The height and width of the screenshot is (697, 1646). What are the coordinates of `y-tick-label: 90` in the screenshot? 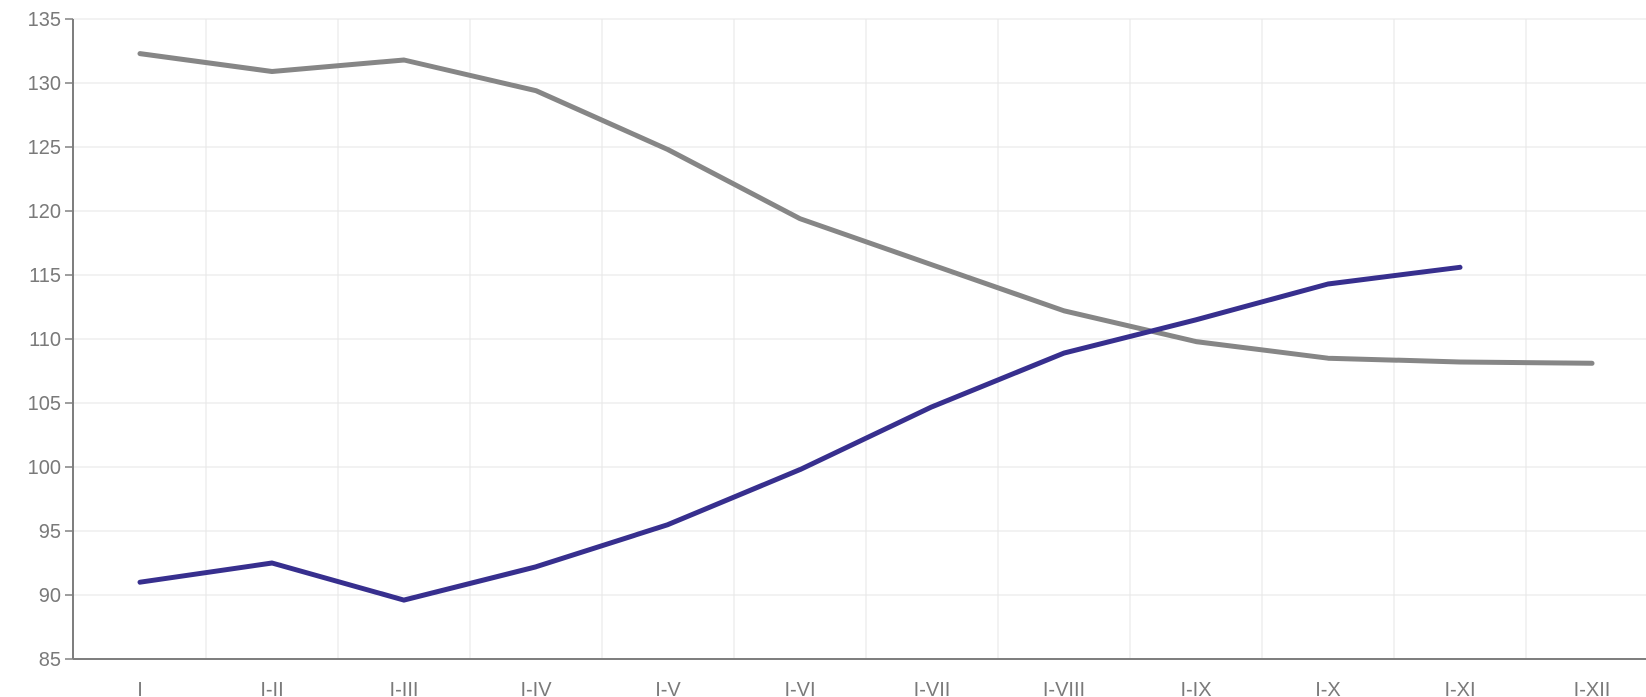 It's located at (50, 596).